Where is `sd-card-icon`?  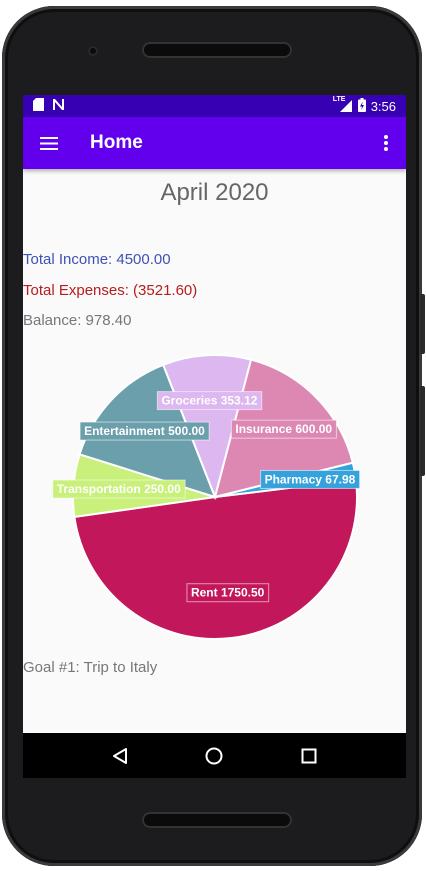 sd-card-icon is located at coordinates (38, 106).